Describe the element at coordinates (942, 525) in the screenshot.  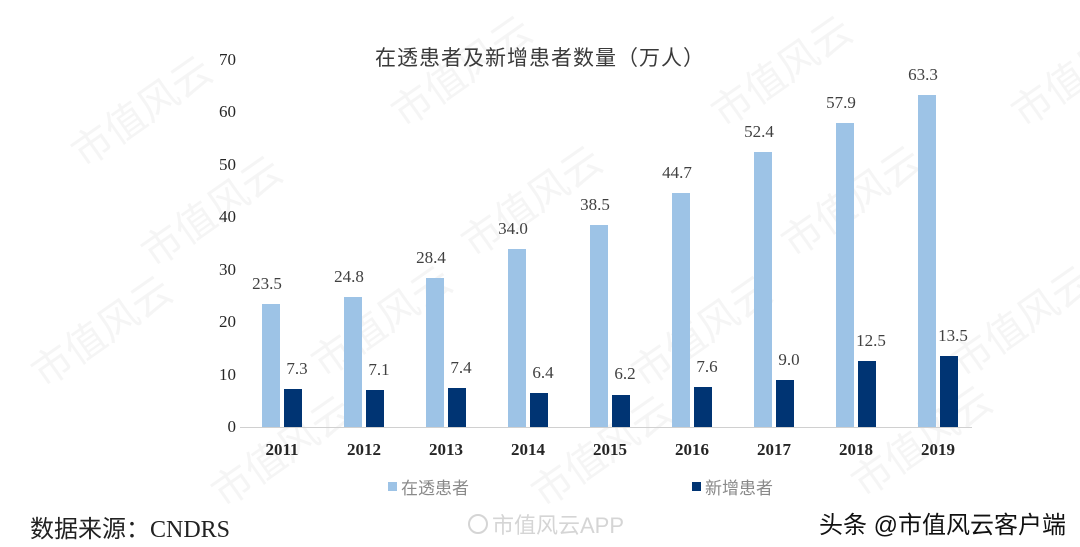
I see `toutiao-watermark: 头条 @市值风云客户端` at that location.